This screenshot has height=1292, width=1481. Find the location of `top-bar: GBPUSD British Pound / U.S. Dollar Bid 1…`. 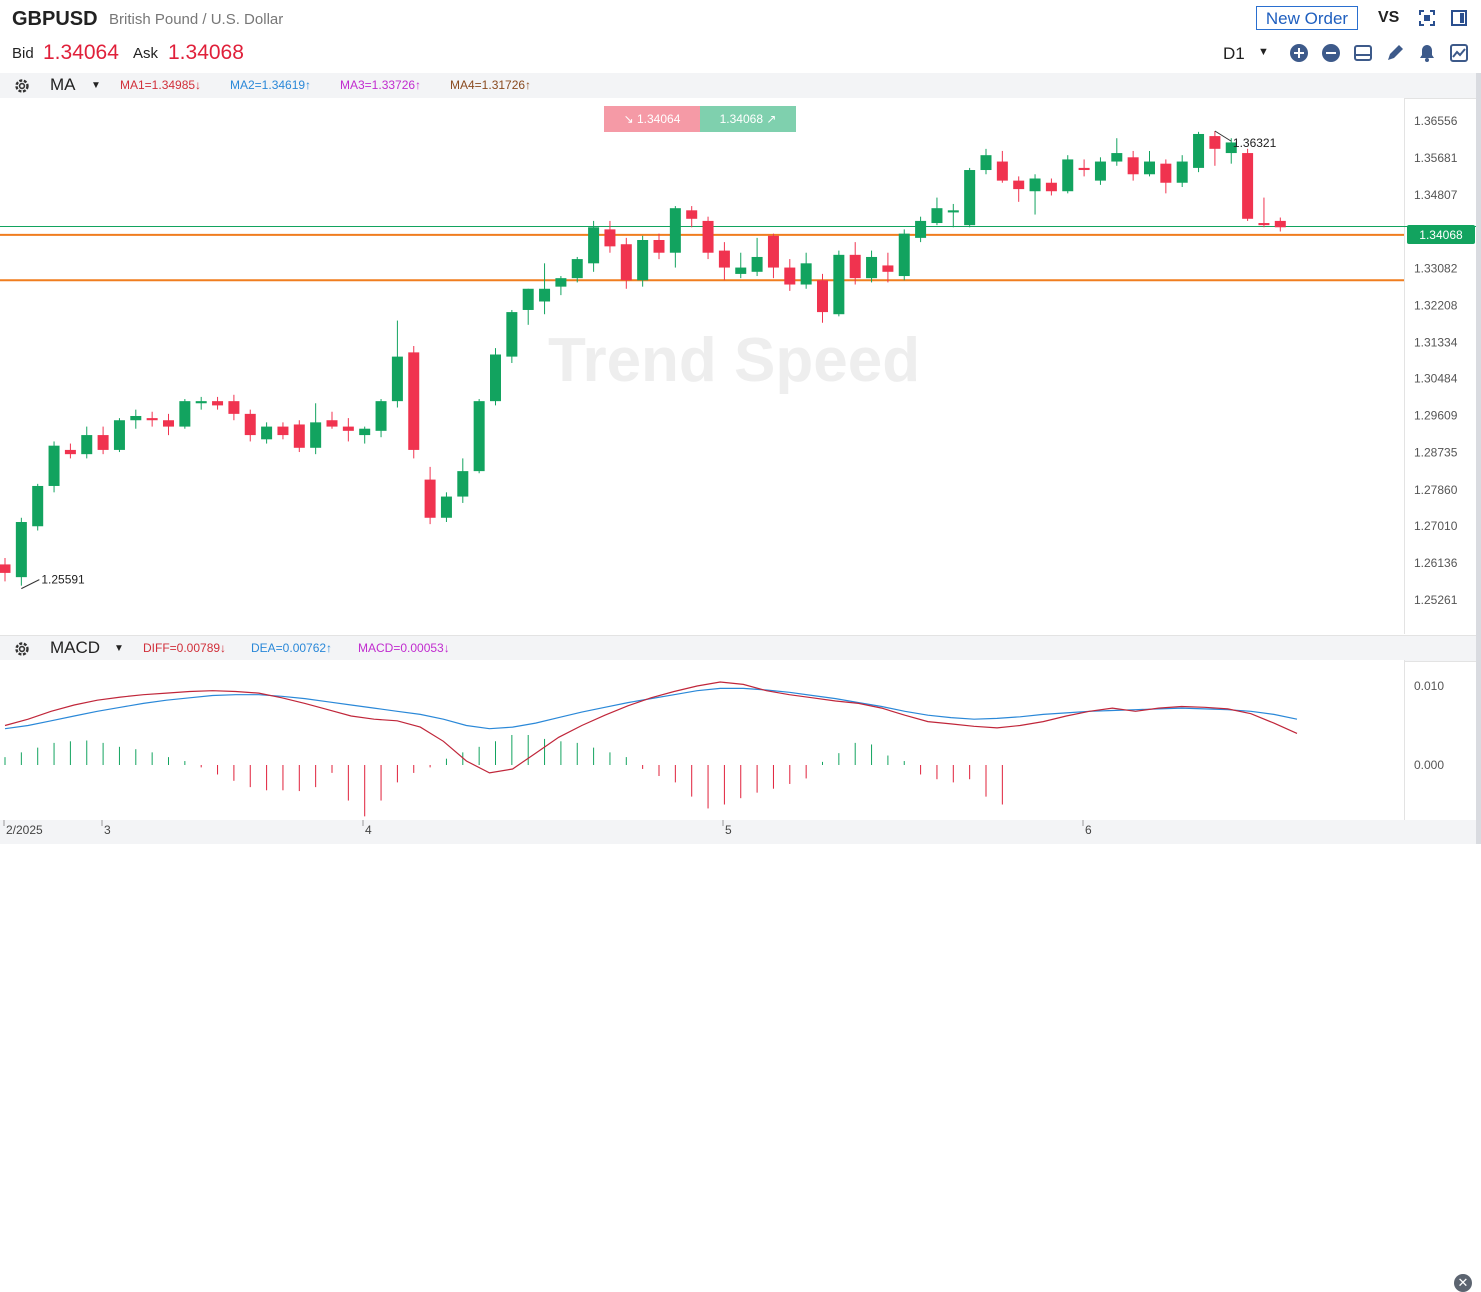

top-bar: GBPUSD British Pound / U.S. Dollar Bid 1… is located at coordinates (740, 36).